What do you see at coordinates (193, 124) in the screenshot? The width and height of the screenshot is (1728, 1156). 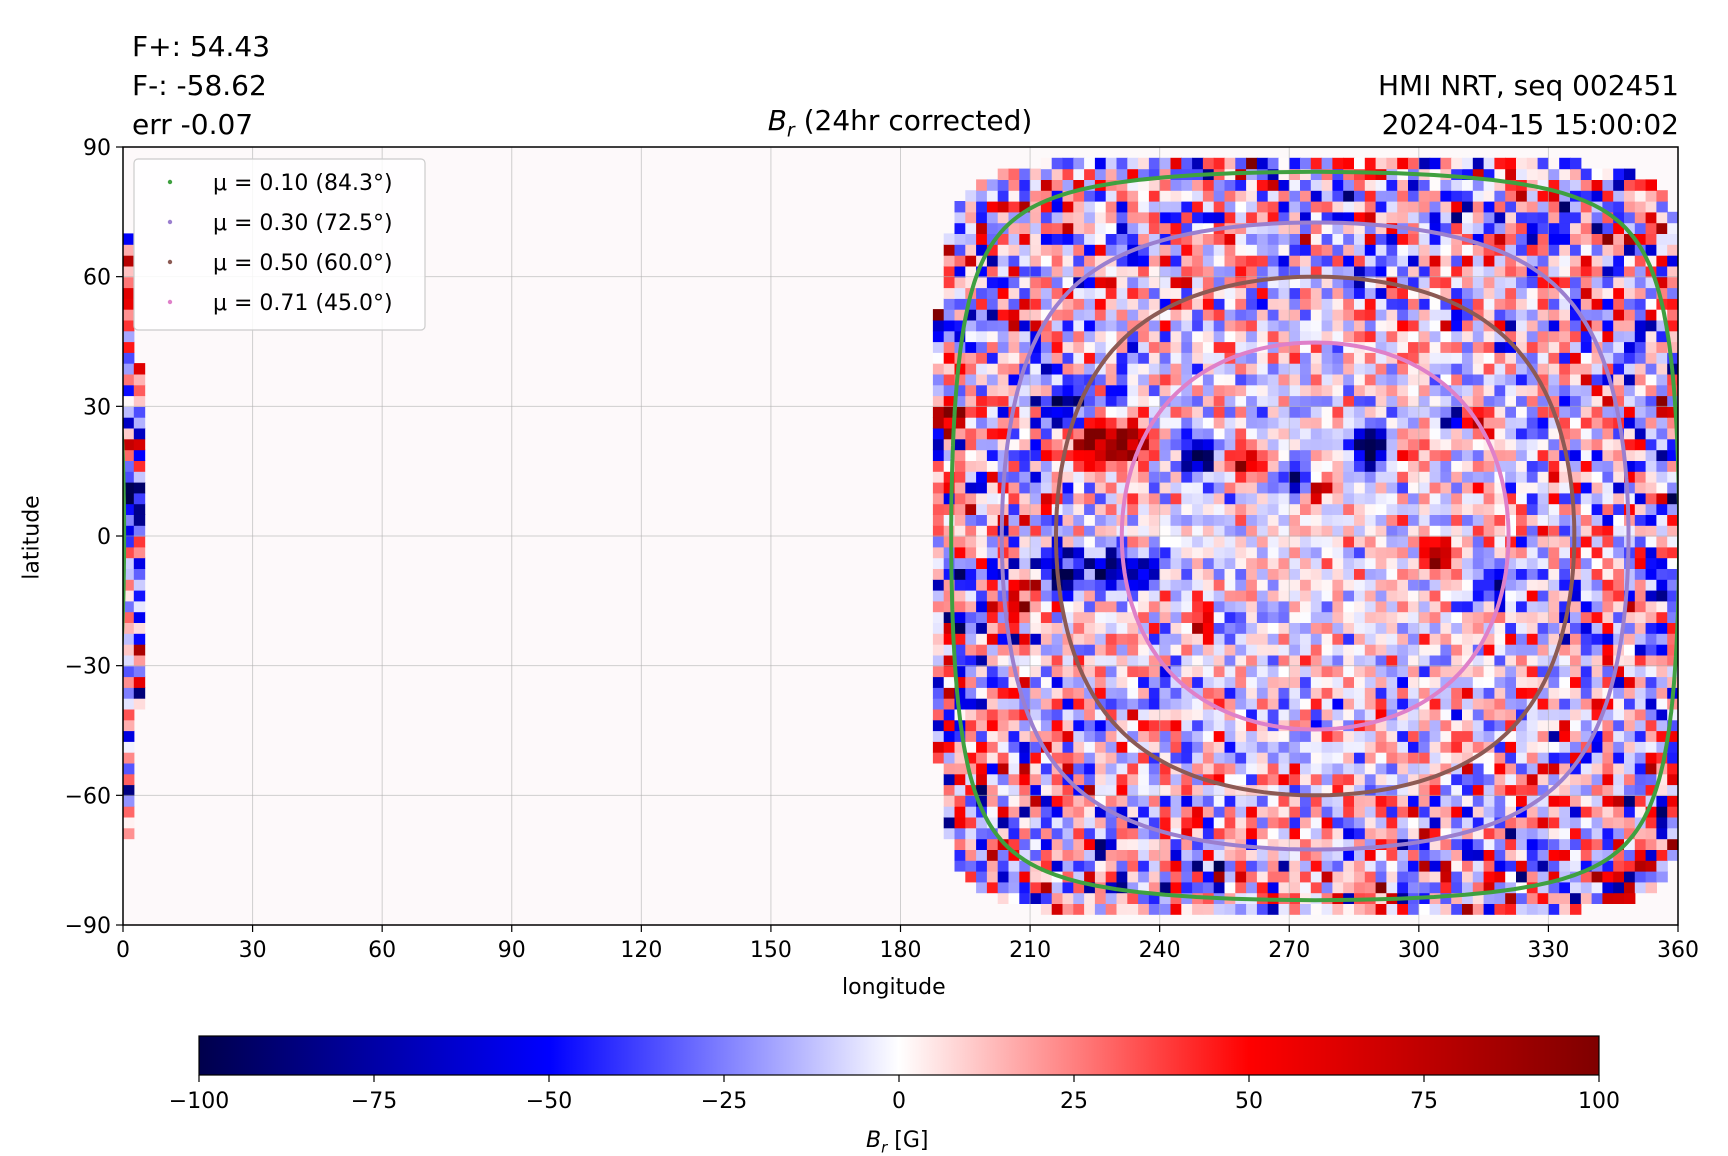 I see `flux-error-label: err -0.07` at bounding box center [193, 124].